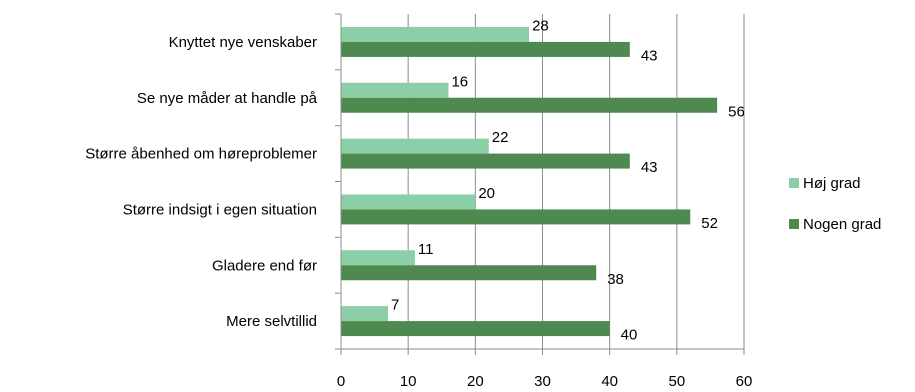  Describe the element at coordinates (744, 381) in the screenshot. I see `x-tick-label-60: 60` at that location.